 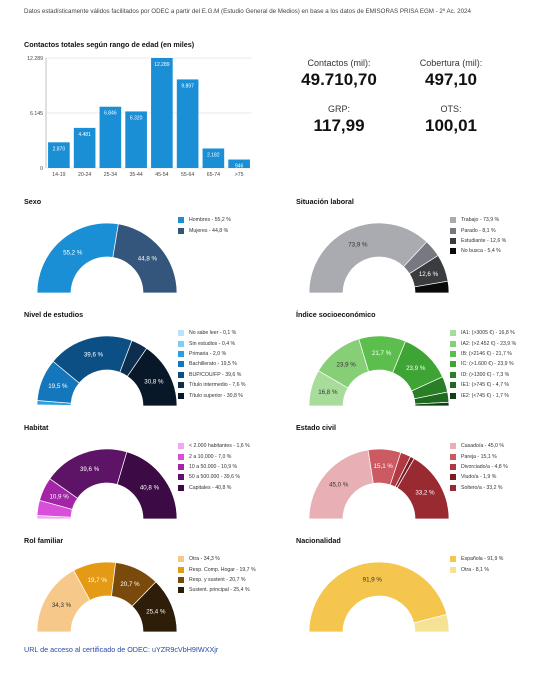 What do you see at coordinates (88, 649) in the screenshot?
I see `footer-prefix: URL de acceso al certificado de ODEC:` at bounding box center [88, 649].